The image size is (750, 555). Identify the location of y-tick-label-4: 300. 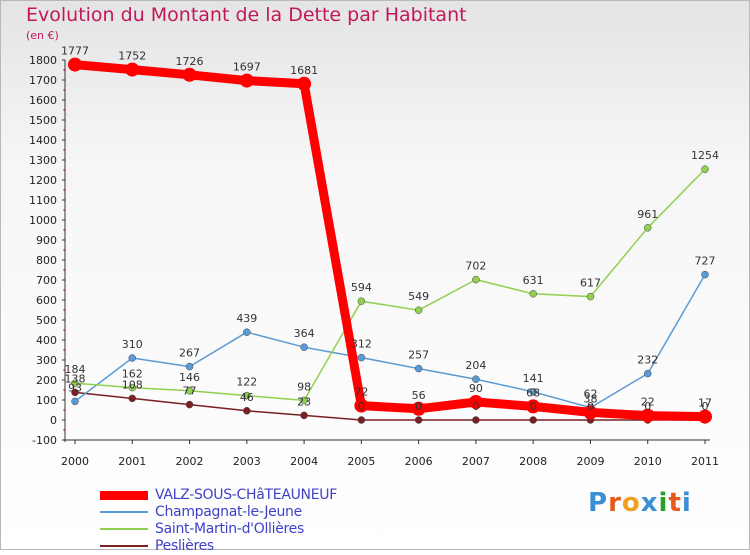
(46, 360).